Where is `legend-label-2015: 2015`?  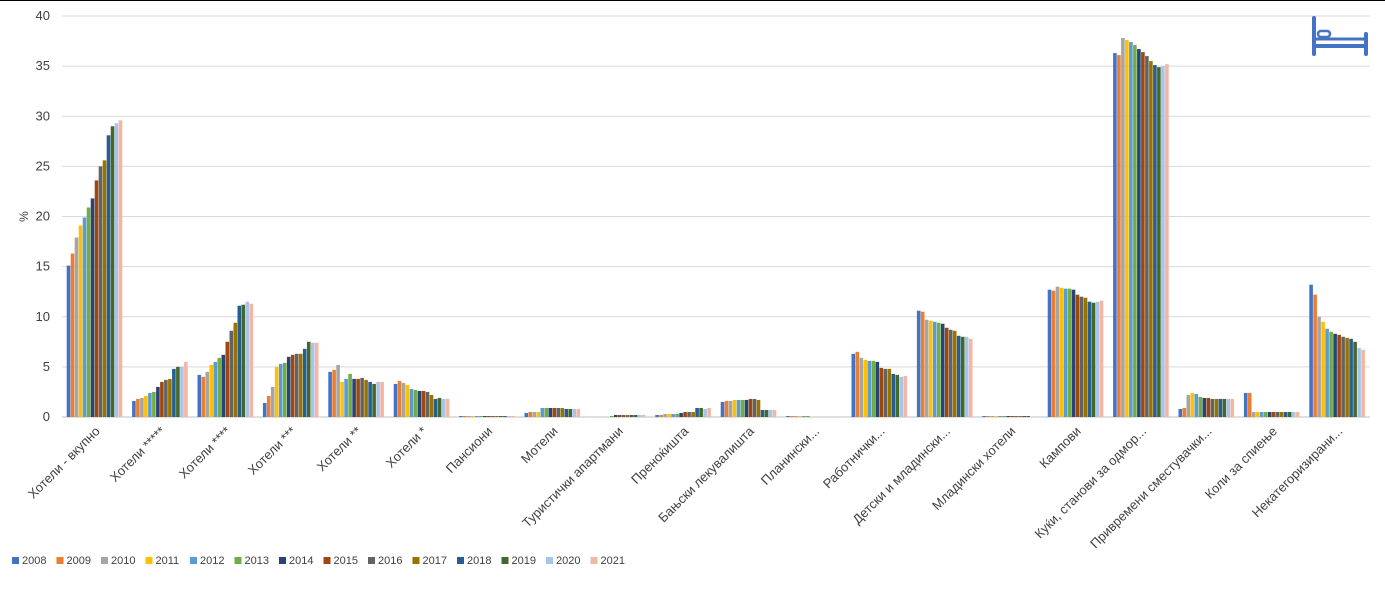 legend-label-2015: 2015 is located at coordinates (346, 561).